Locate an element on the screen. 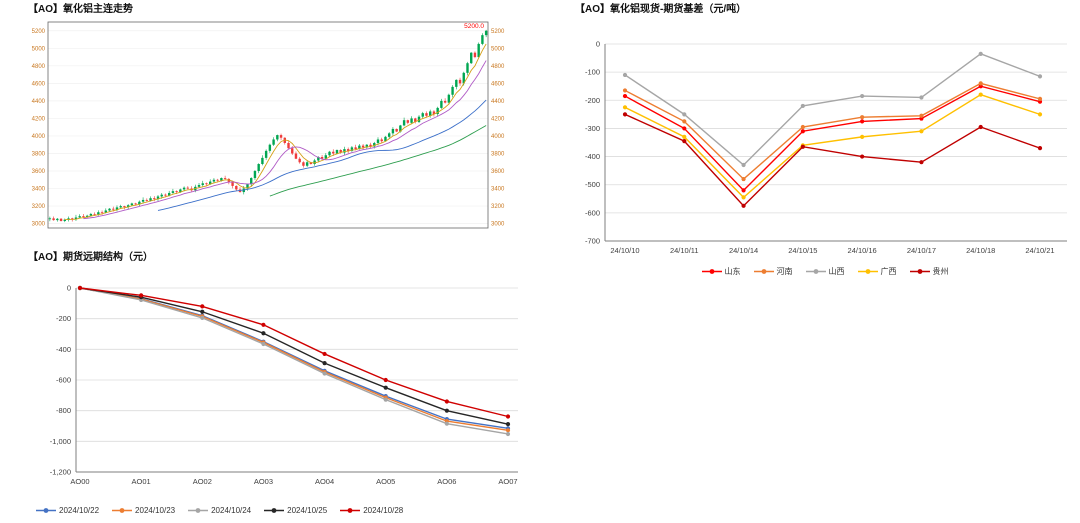 This screenshot has height=523, width=1080. y-tick-label-right: 5200 is located at coordinates (498, 32).